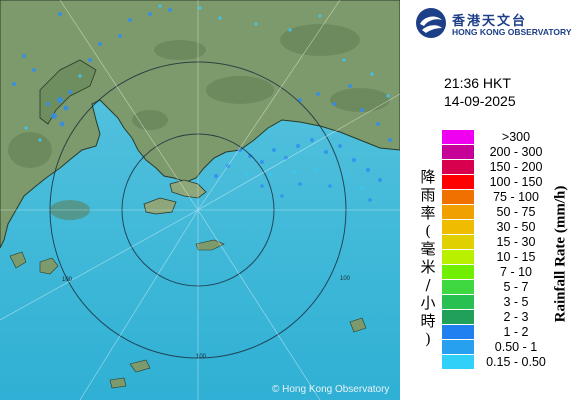 This screenshot has width=577, height=400. I want to click on land-hk-island, so click(188, 189).